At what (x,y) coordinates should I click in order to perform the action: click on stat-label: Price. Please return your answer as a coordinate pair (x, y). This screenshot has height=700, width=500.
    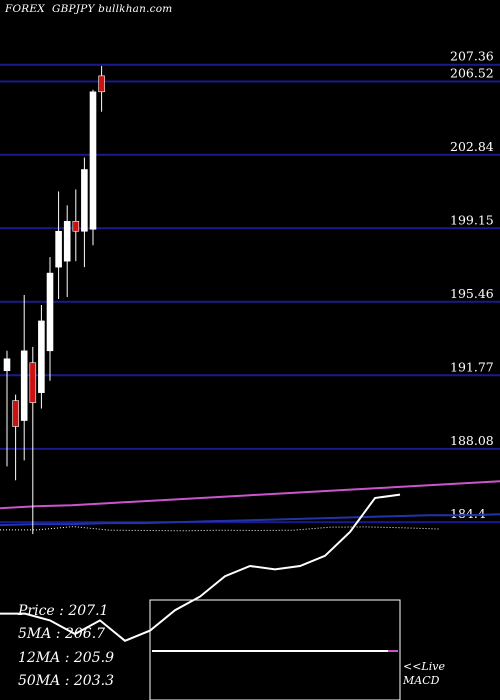
    Looking at the image, I should click on (36, 611).